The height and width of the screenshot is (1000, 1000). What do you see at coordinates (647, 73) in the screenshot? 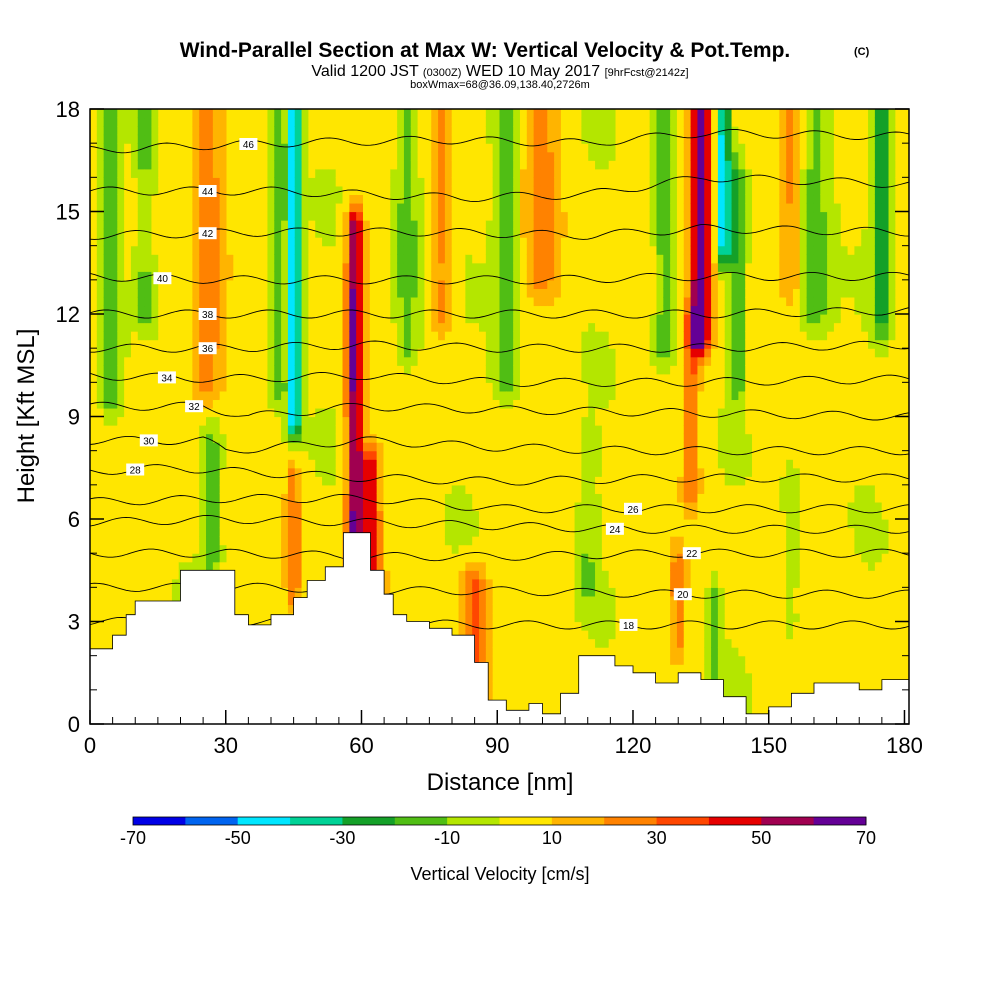
I see `subtitle-fcst: [9hrFcst@2142z]` at bounding box center [647, 73].